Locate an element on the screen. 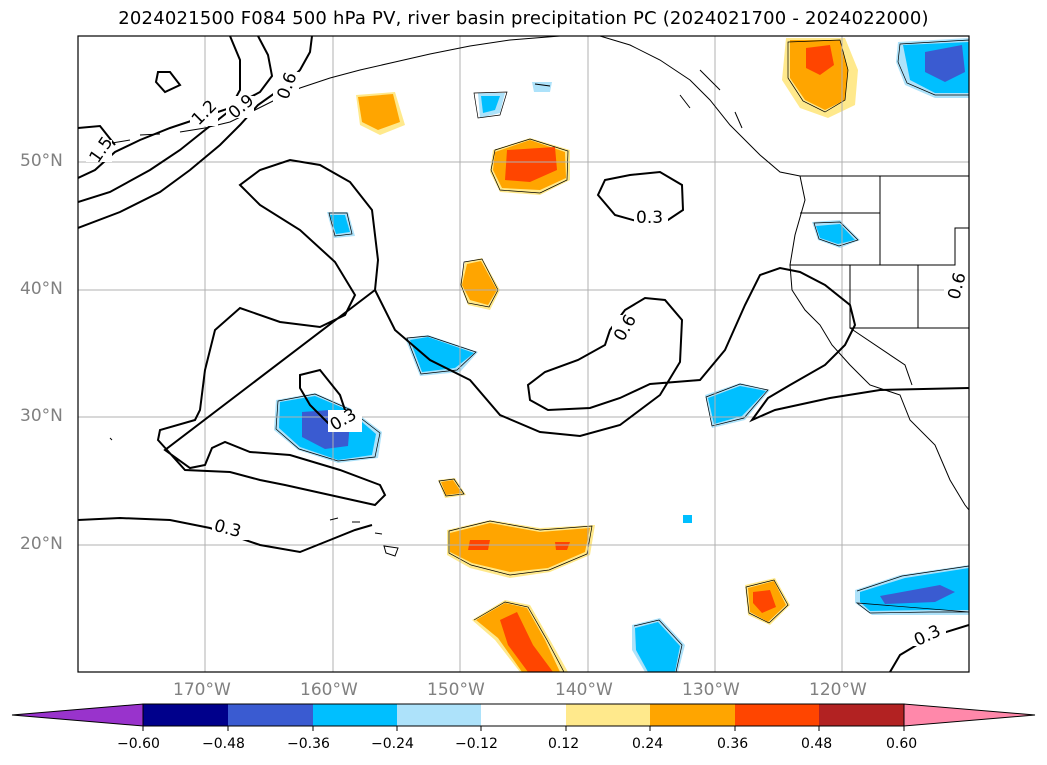  colorbar-tick-label: −0.48 is located at coordinates (223, 744).